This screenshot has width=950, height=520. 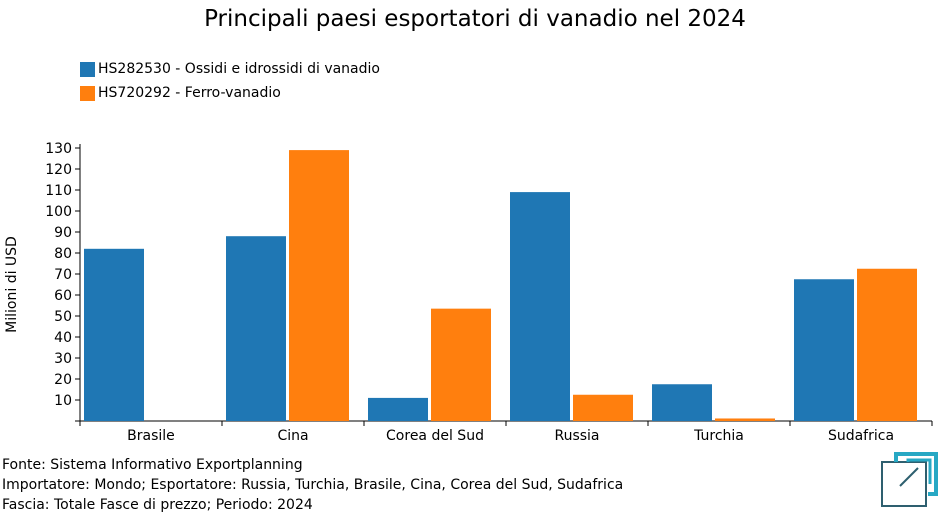 What do you see at coordinates (63, 233) in the screenshot?
I see `y-tick-label: 90` at bounding box center [63, 233].